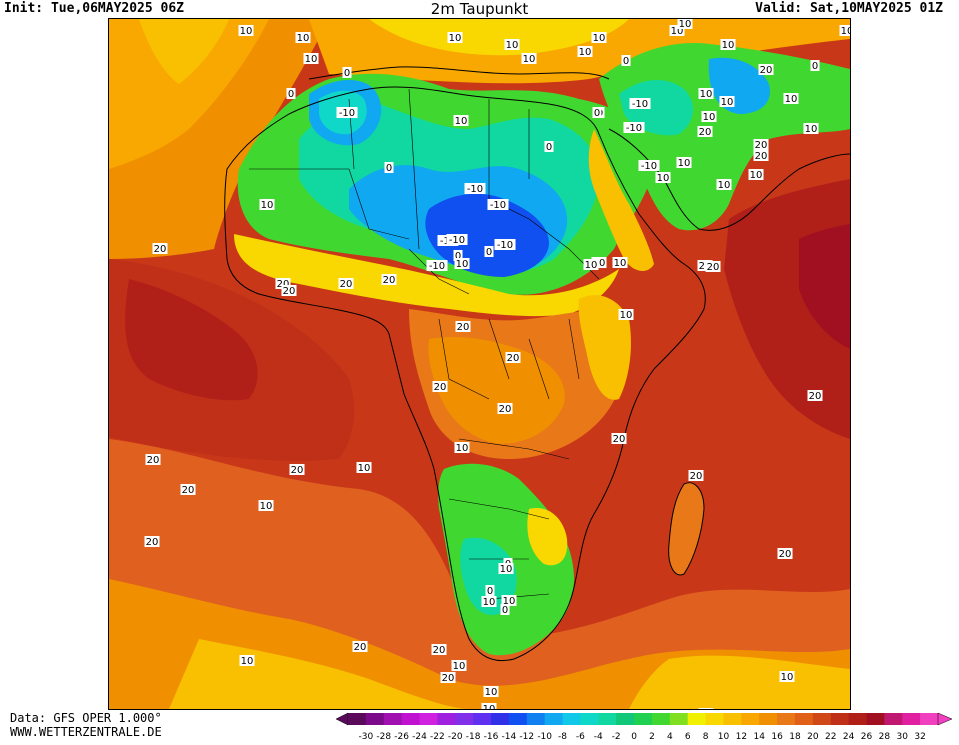 The height and width of the screenshot is (745, 959). What do you see at coordinates (741, 736) in the screenshot?
I see `colorbar-tick-label: 12` at bounding box center [741, 736].